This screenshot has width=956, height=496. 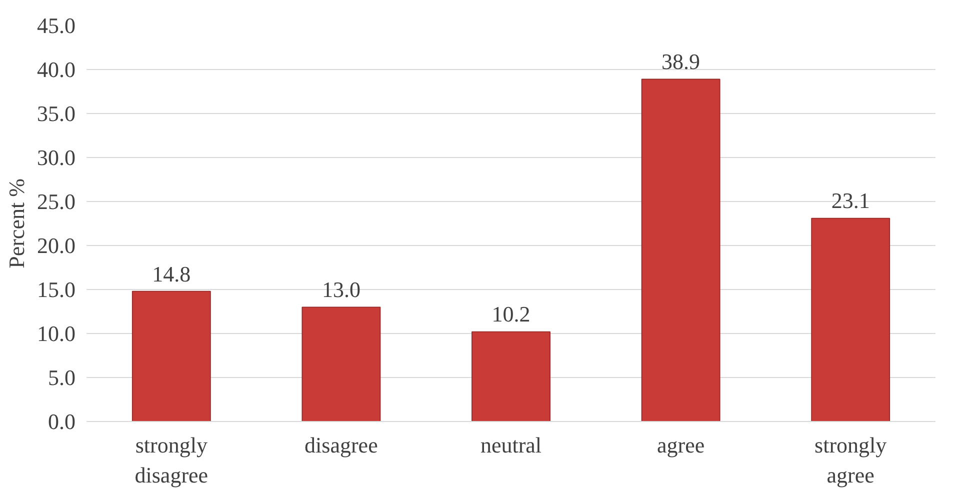 What do you see at coordinates (56, 333) in the screenshot?
I see `y-tick-label: 10.0` at bounding box center [56, 333].